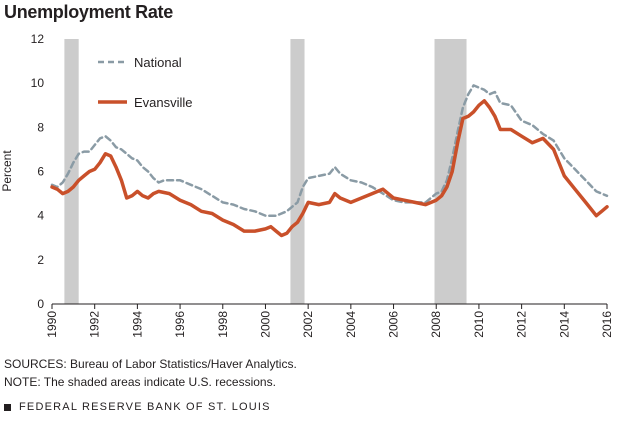 This screenshot has width=621, height=423. Describe the element at coordinates (564, 324) in the screenshot. I see `x-tick-label: 2014` at that location.